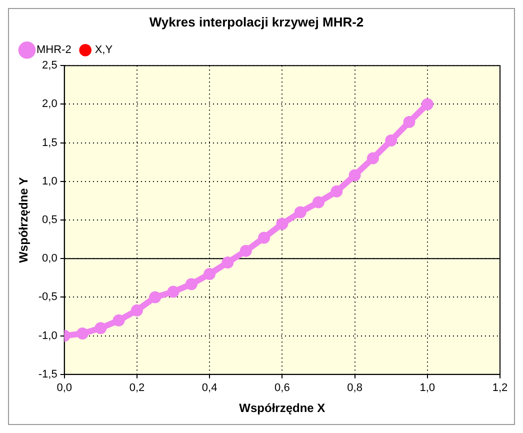 This screenshot has width=523, height=433. I want to click on legend-label: X,Y, so click(104, 50).